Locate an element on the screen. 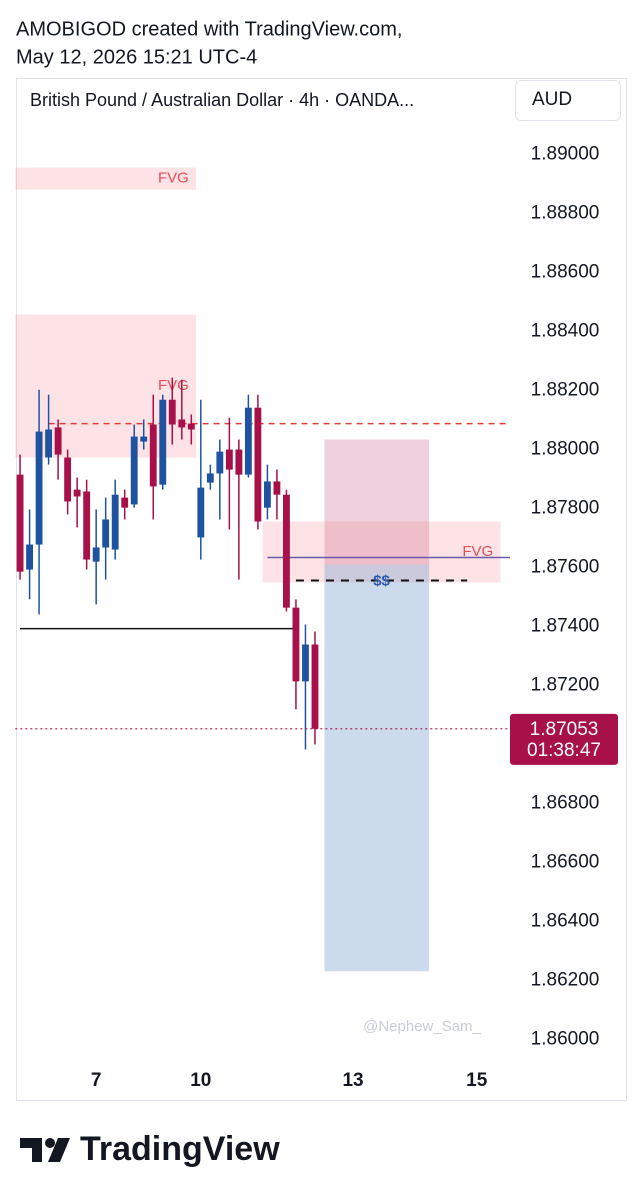 This screenshot has height=1204, width=643. y-tick-label: 1.88800 is located at coordinates (565, 213).